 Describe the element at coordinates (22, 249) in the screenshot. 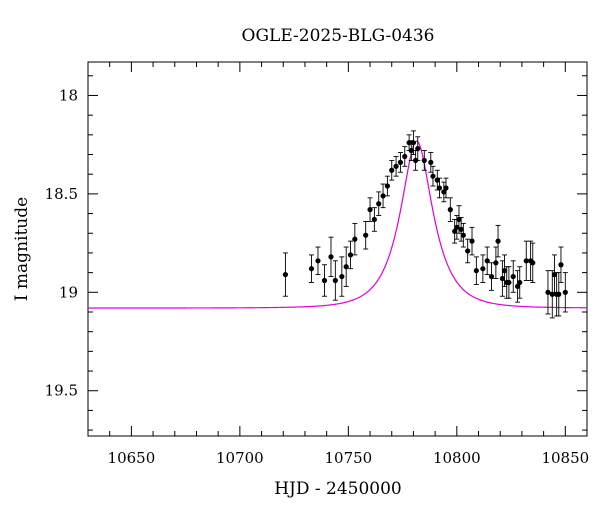

I see `y-axis-label: I magnitude` at that location.